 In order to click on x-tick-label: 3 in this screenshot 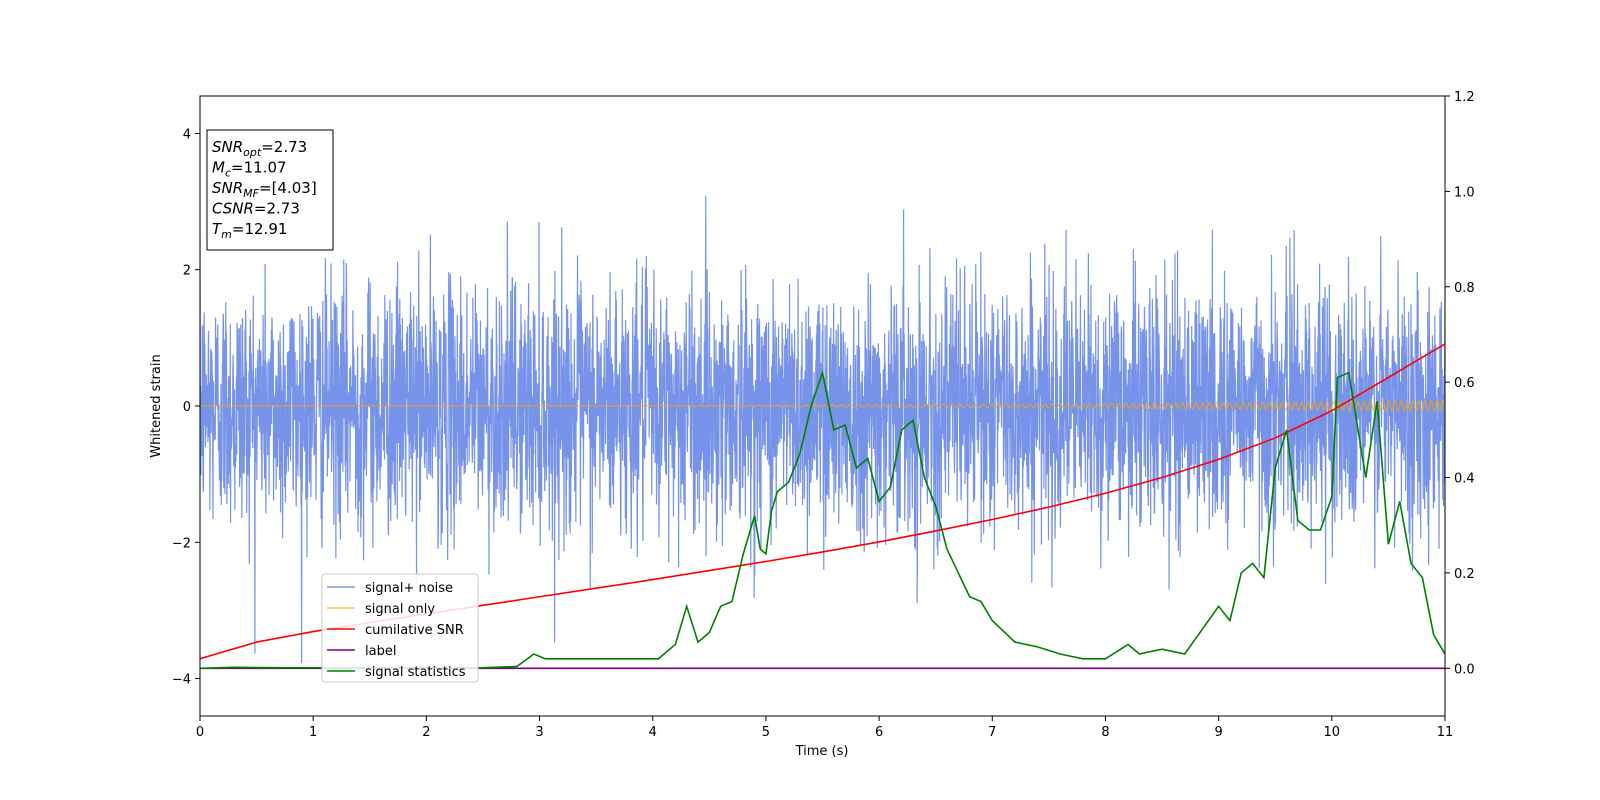, I will do `click(539, 732)`.